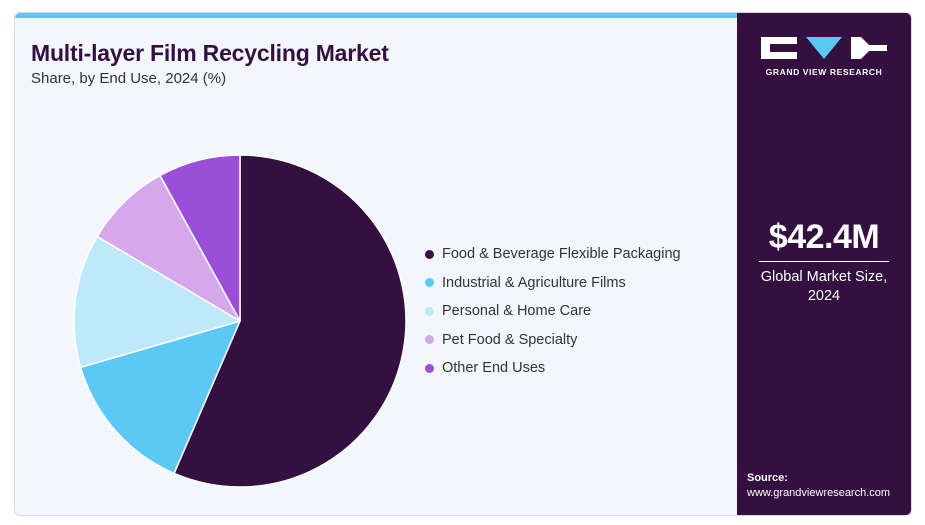  What do you see at coordinates (534, 282) in the screenshot?
I see `legend-label-1: Industrial & Agriculture Films` at bounding box center [534, 282].